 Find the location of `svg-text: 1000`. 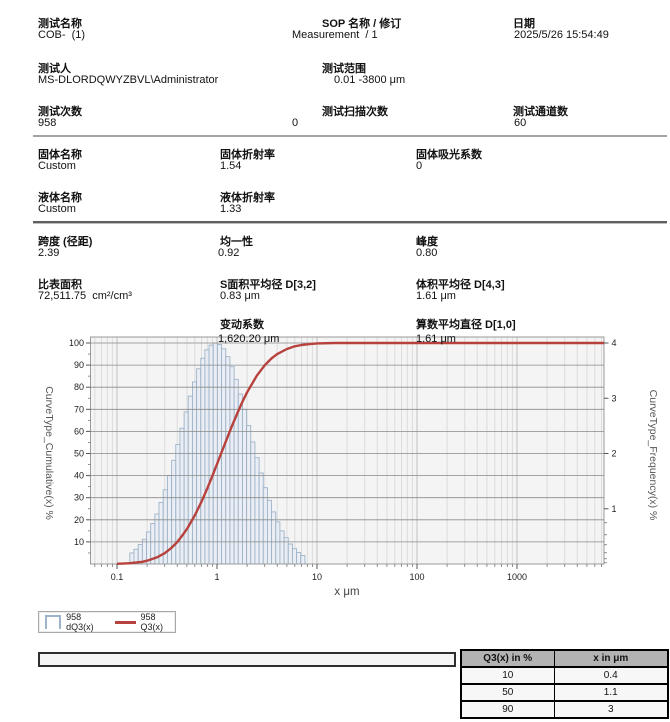

svg-text: 1000 is located at coordinates (517, 577).